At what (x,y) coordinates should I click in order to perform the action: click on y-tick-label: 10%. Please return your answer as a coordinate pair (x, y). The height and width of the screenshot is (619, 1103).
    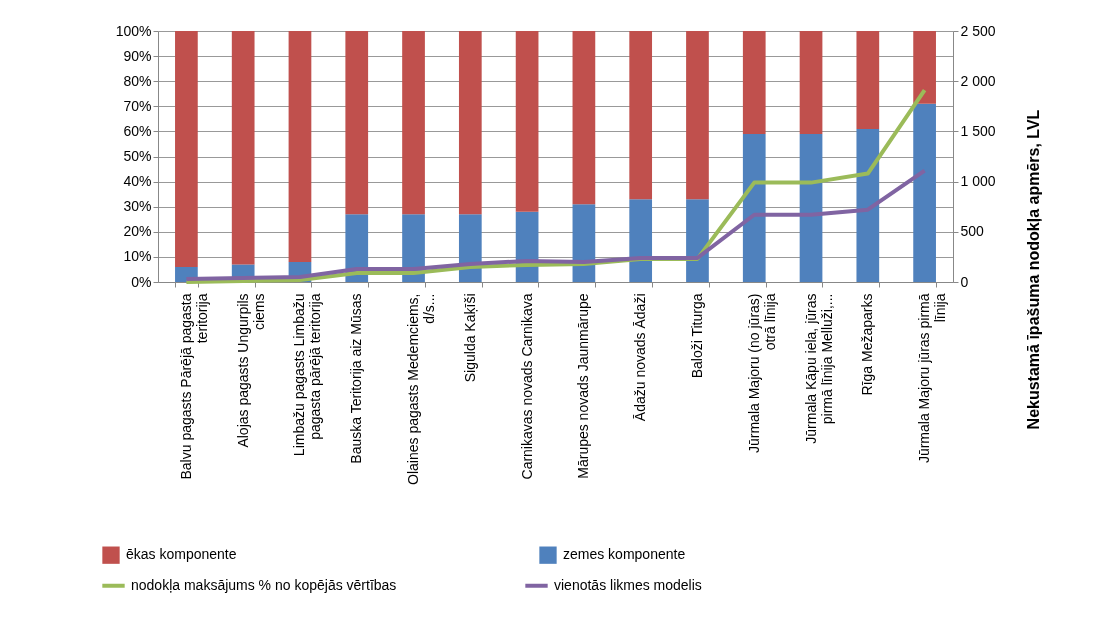
    Looking at the image, I should click on (137, 256).